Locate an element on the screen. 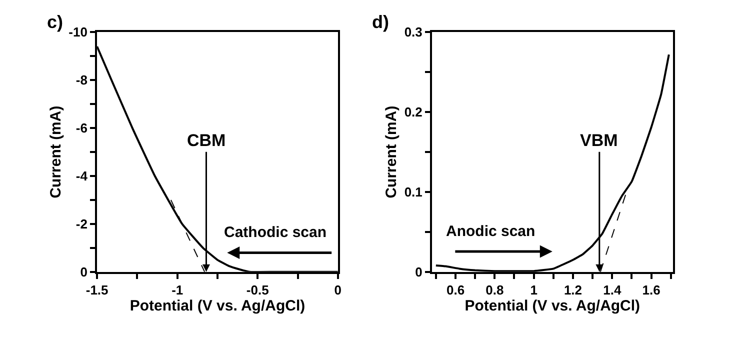 This screenshot has height=342, width=741. chart-title: d) is located at coordinates (380, 22).